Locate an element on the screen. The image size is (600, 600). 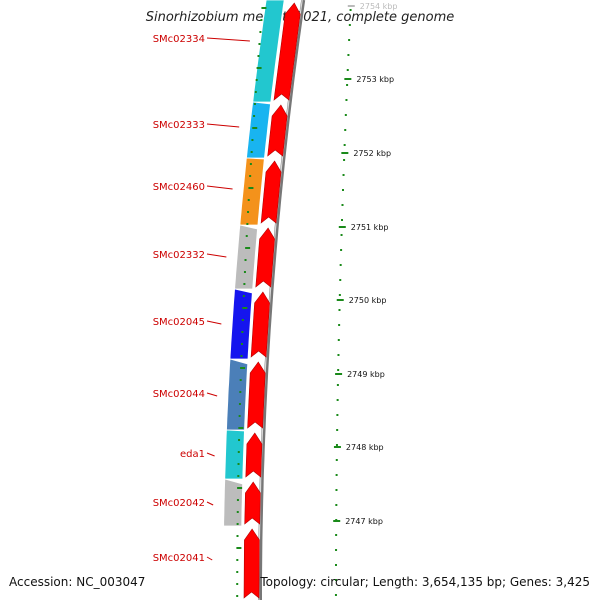
gene-arrow-smc02042 is located at coordinates (252, 503).